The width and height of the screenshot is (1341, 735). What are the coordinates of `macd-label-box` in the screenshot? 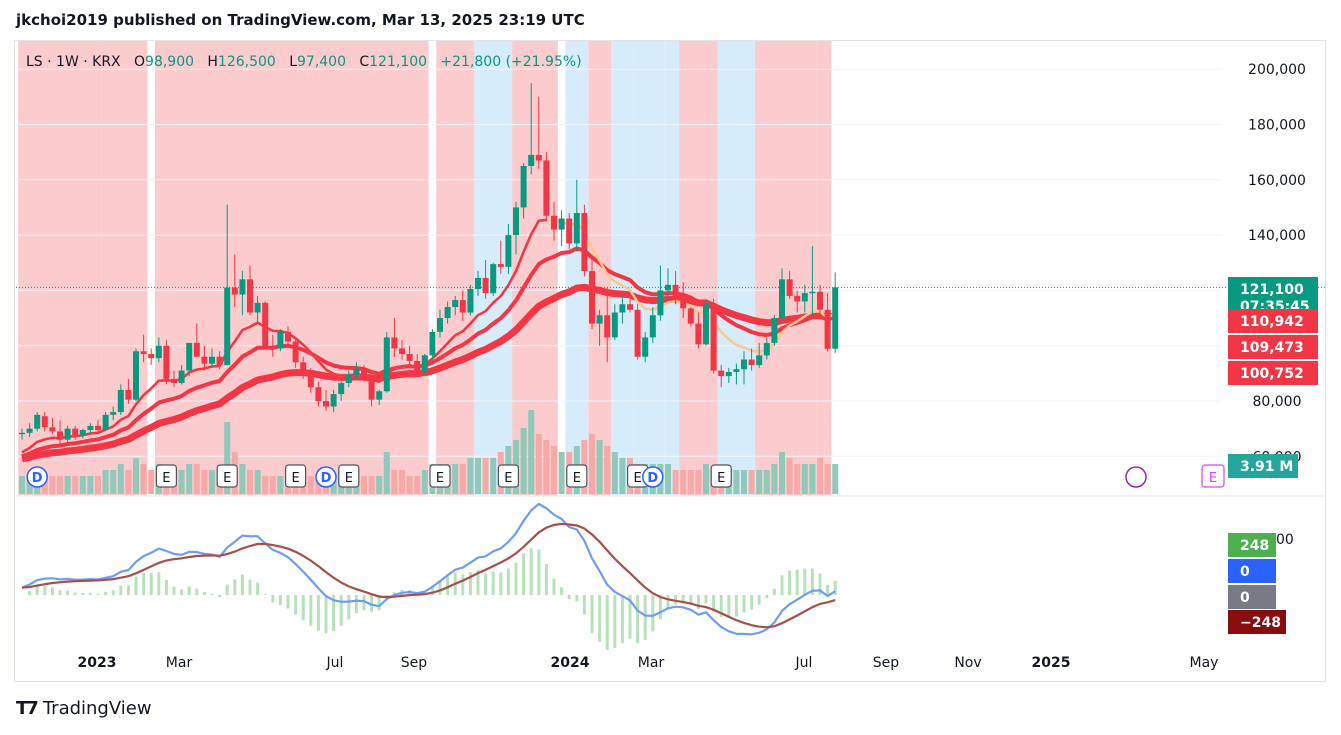 It's located at (1252, 597).